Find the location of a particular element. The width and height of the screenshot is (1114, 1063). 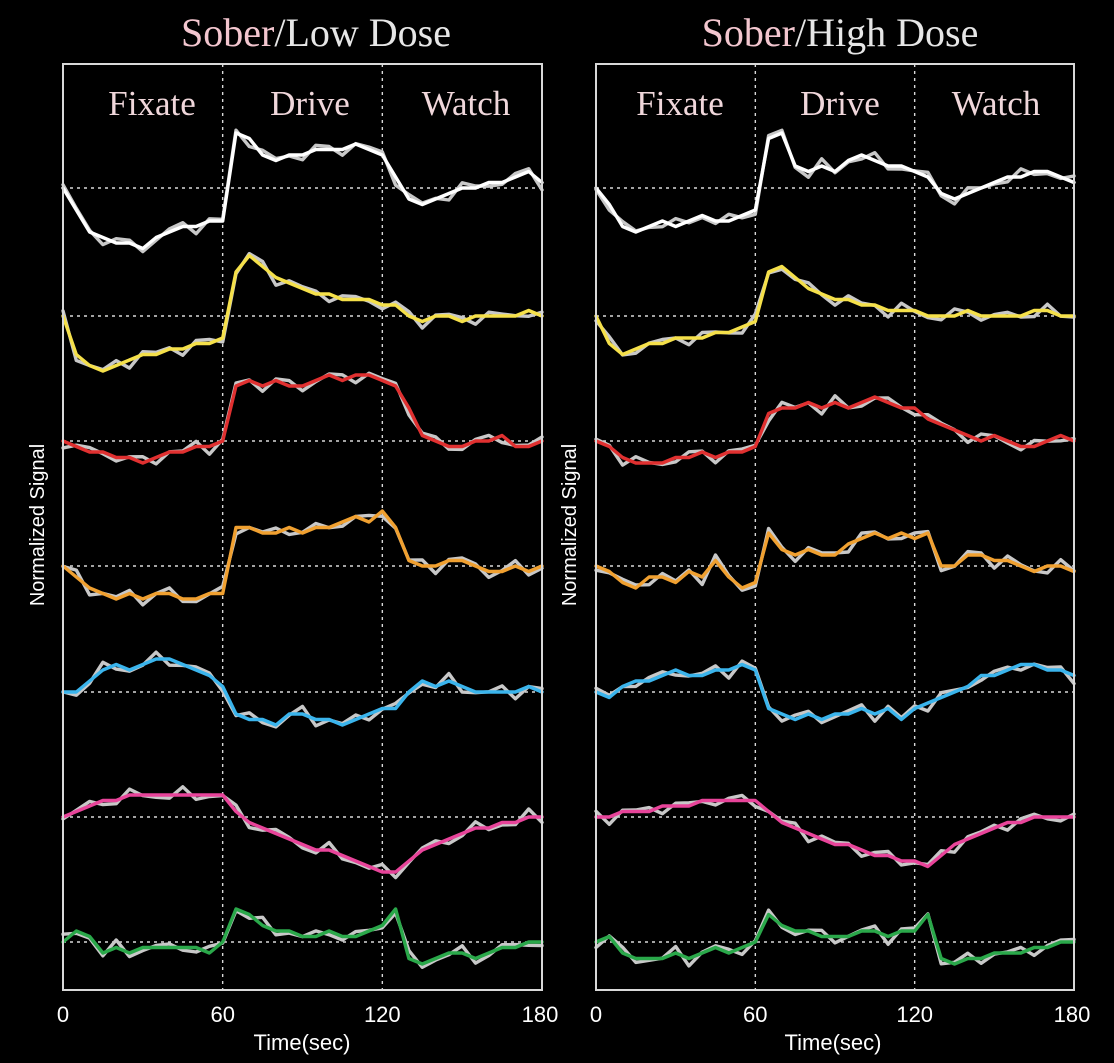

panel-title: Sober/High Dose is located at coordinates (840, 32).